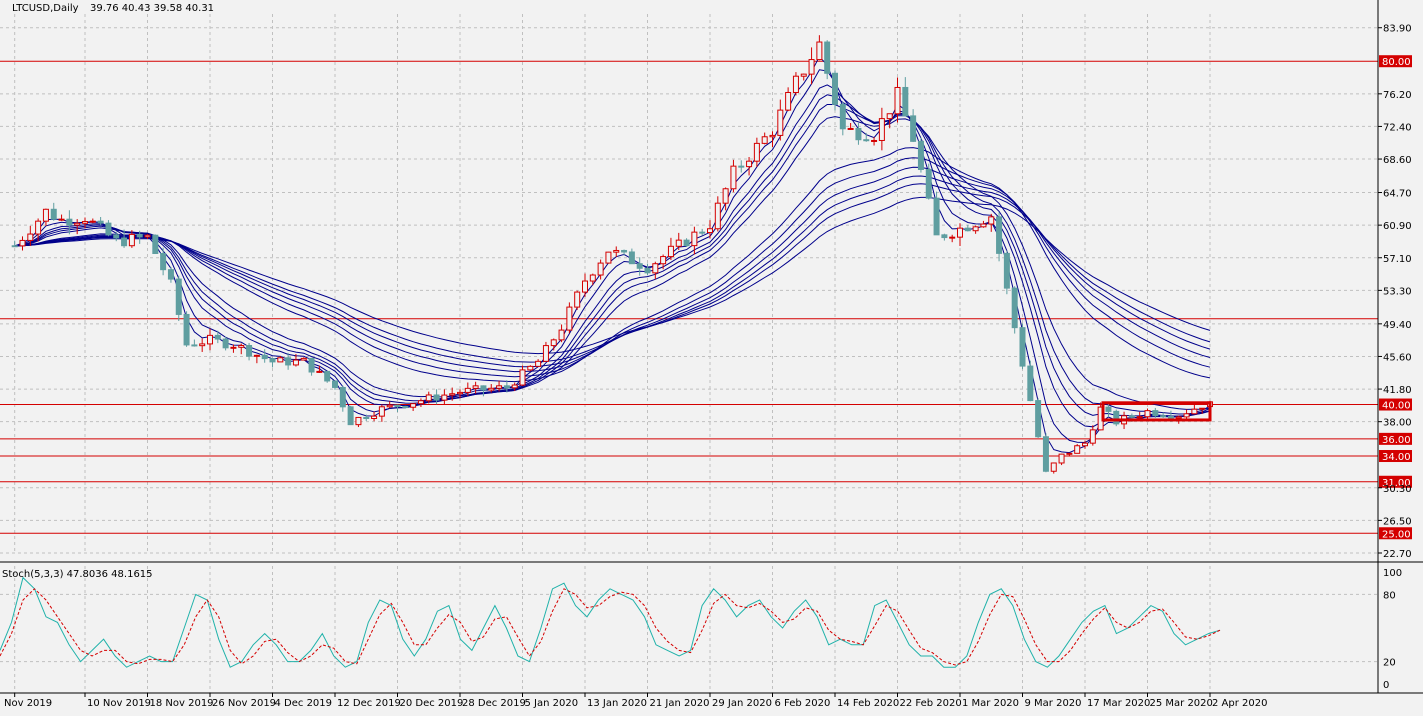 The height and width of the screenshot is (716, 1423). I want to click on y-tick-label: 72.40, so click(1397, 127).